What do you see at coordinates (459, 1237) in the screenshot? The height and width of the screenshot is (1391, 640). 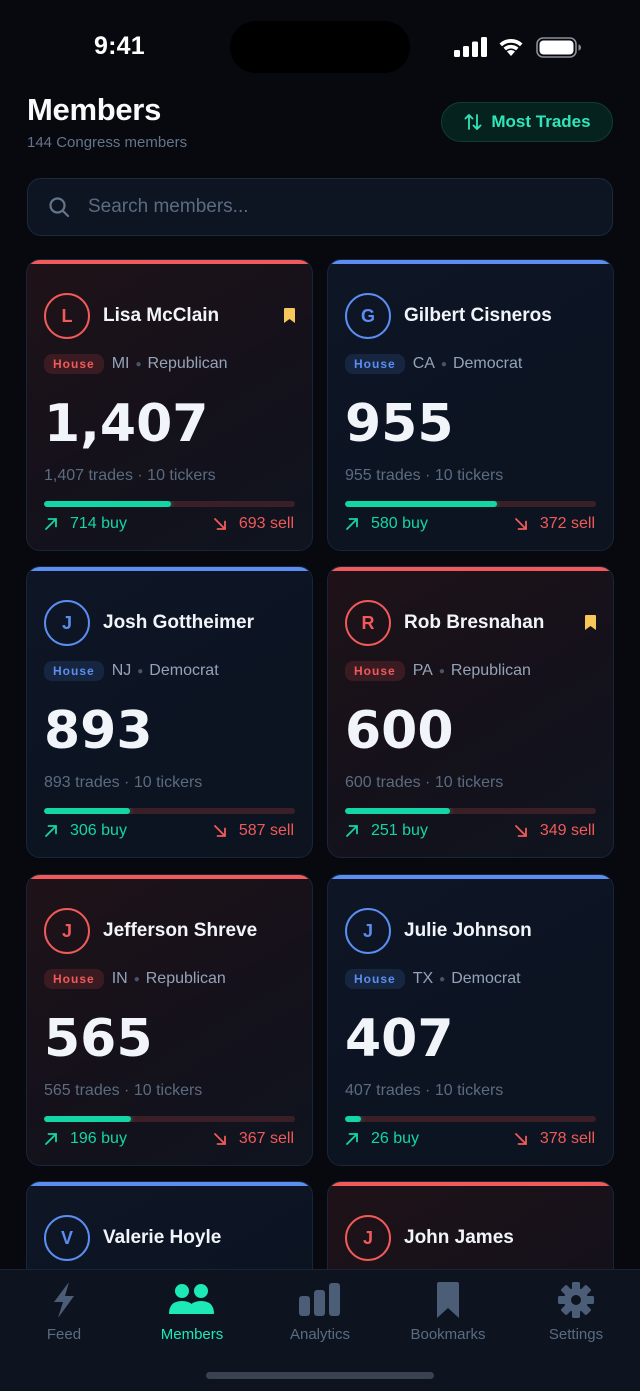 I see `member-name: John James` at bounding box center [459, 1237].